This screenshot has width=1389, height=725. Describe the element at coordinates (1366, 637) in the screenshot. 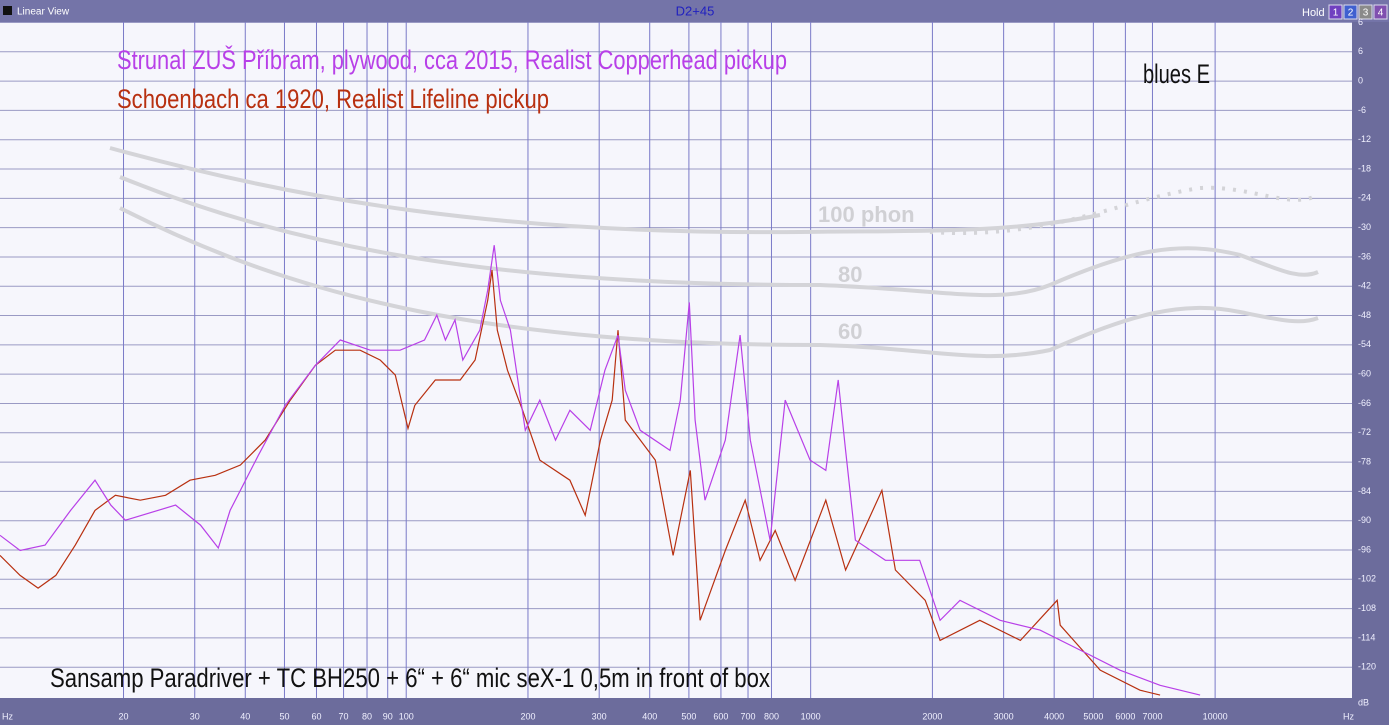

I see `y-tick-label: -114` at that location.